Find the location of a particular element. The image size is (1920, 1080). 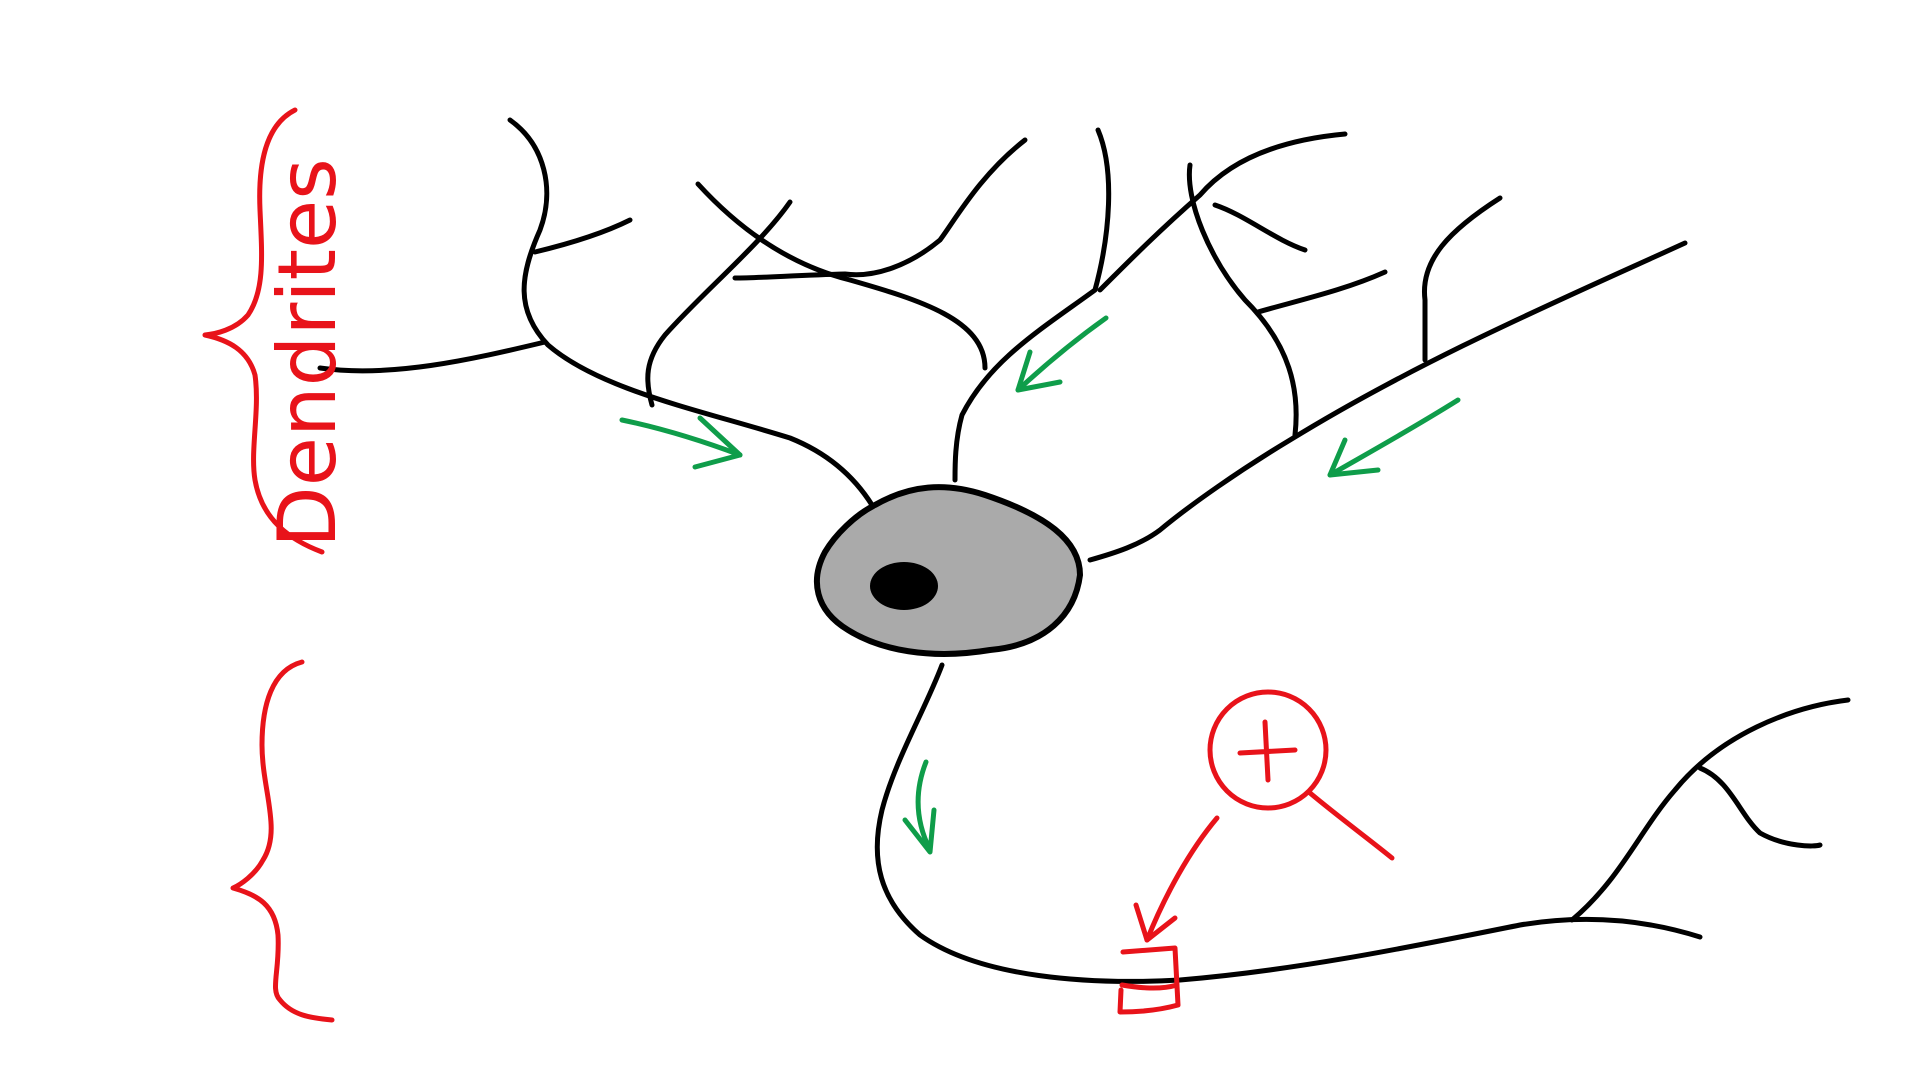

dendrite-branch-cross is located at coordinates (841, 276).